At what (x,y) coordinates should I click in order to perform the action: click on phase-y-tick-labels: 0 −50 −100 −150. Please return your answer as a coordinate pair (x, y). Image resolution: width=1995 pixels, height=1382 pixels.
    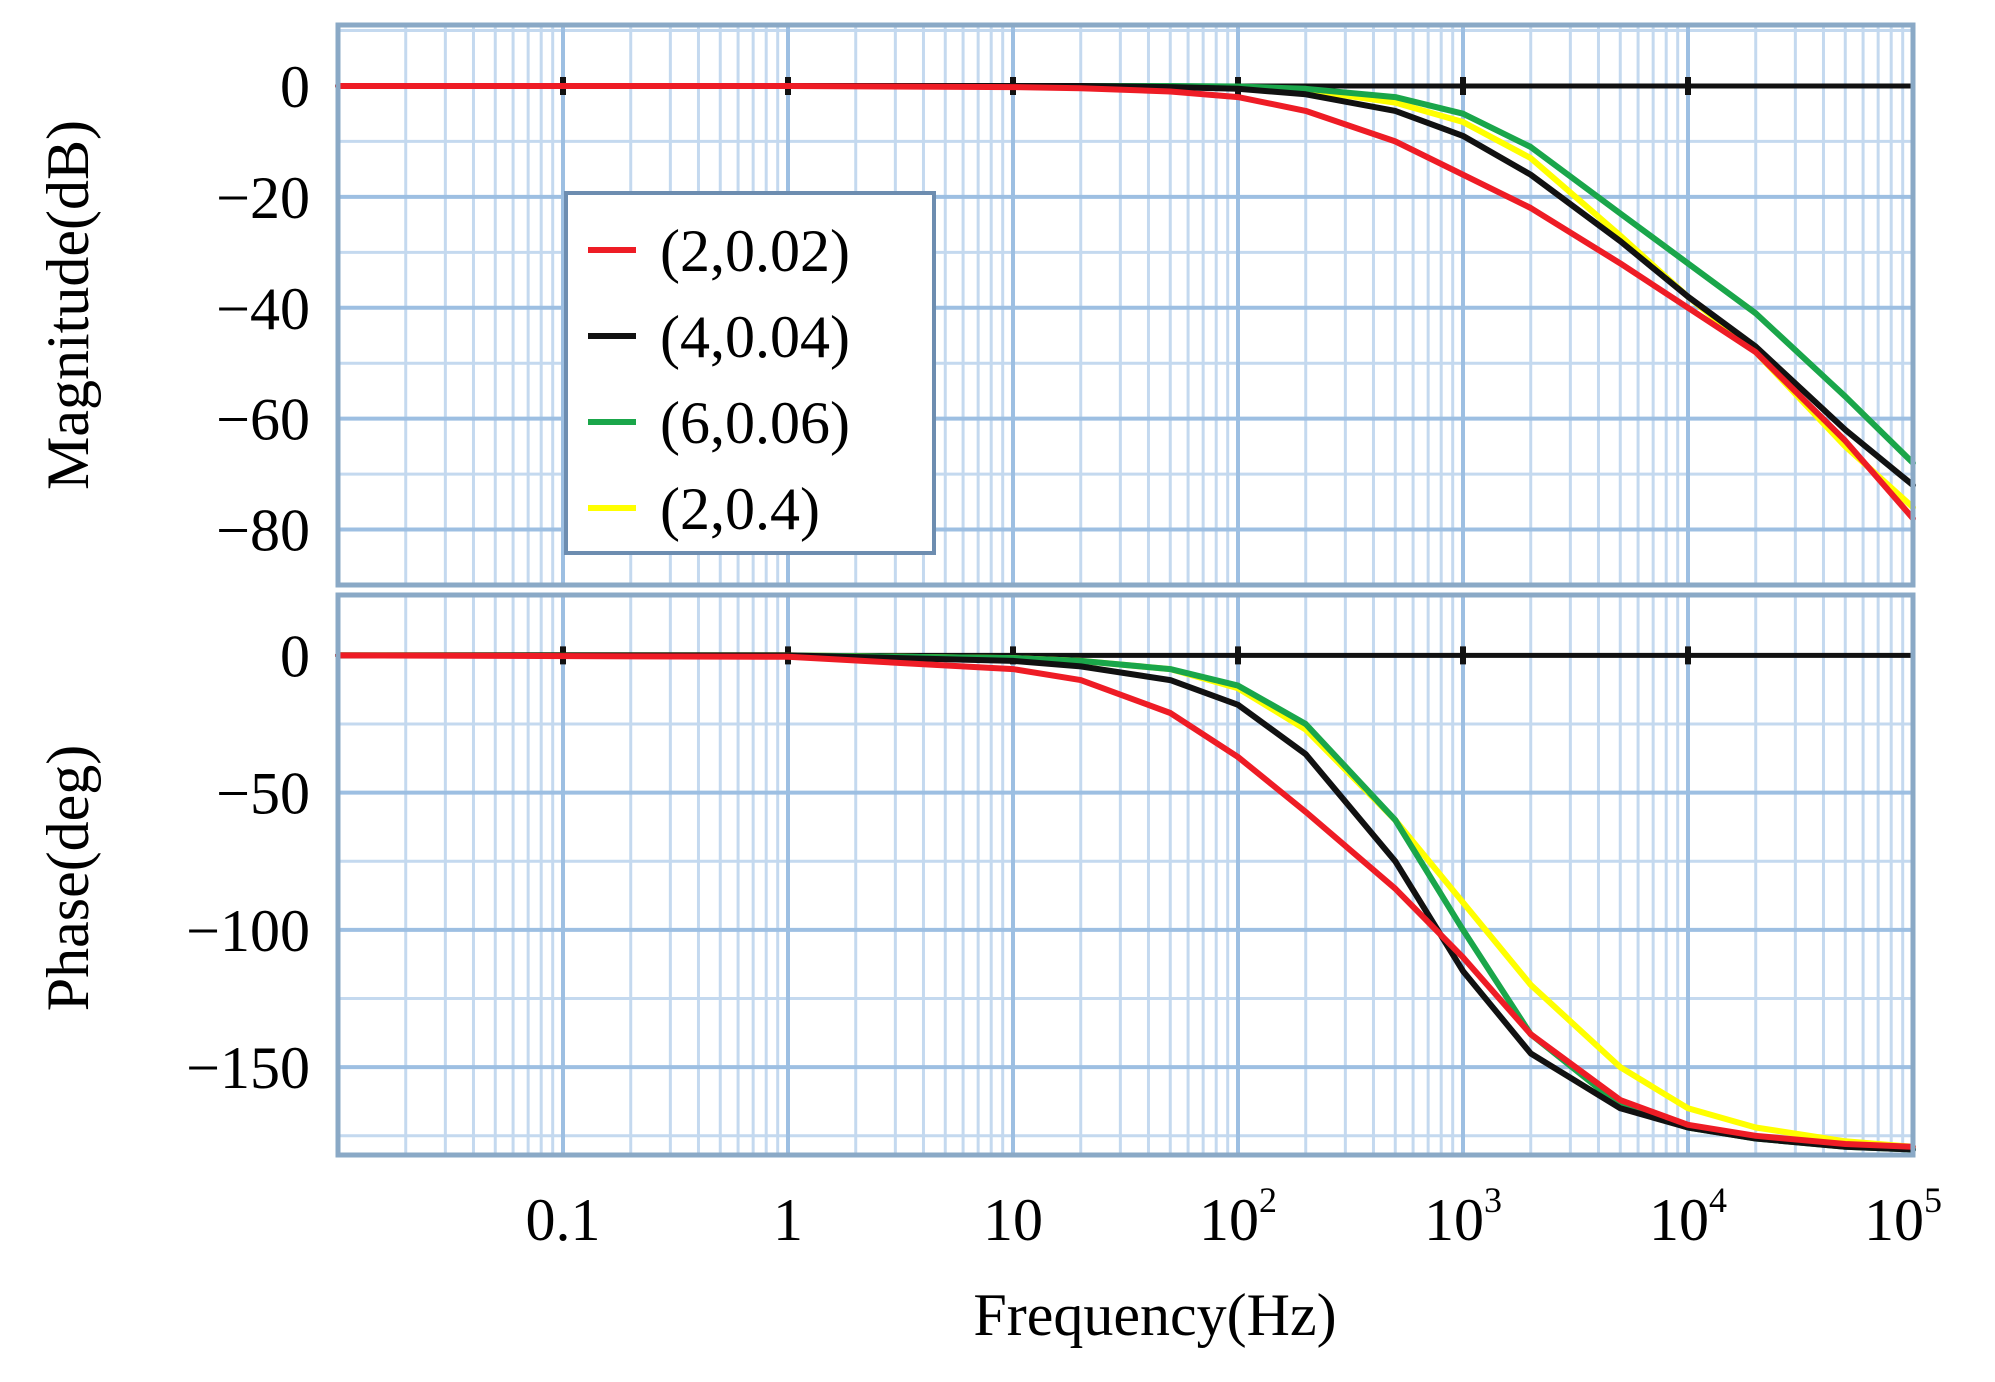
    Looking at the image, I should click on (248, 862).